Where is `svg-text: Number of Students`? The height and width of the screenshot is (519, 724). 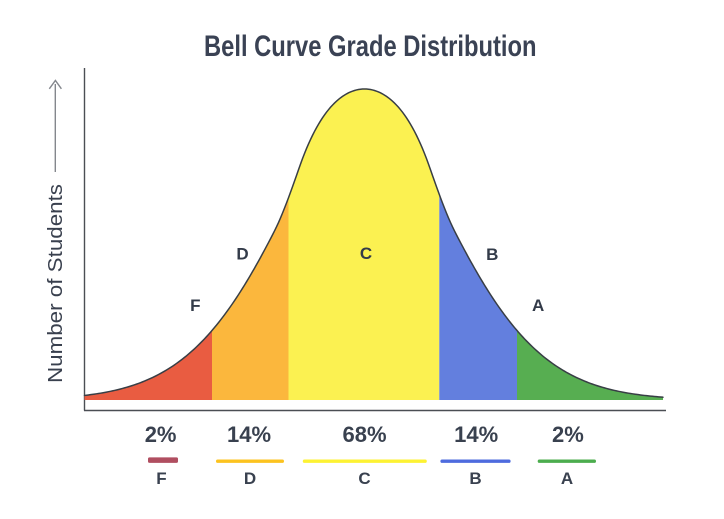 svg-text: Number of Students is located at coordinates (56, 283).